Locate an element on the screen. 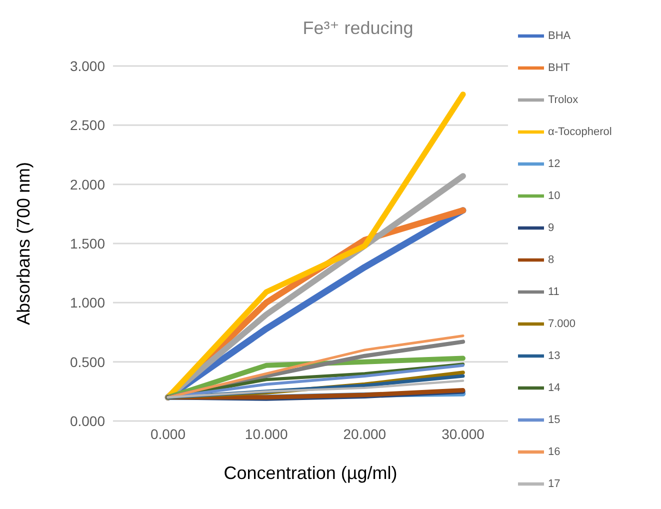 The width and height of the screenshot is (661, 509). y-tick-label: 1.000 is located at coordinates (88, 302).